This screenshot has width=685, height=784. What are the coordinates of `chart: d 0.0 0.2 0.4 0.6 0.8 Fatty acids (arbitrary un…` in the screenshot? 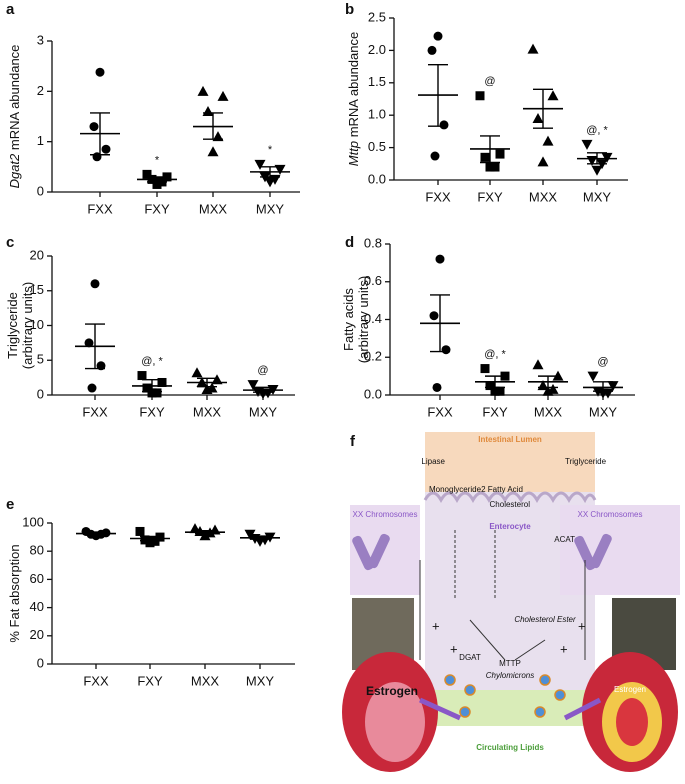 It's located at (488, 326).